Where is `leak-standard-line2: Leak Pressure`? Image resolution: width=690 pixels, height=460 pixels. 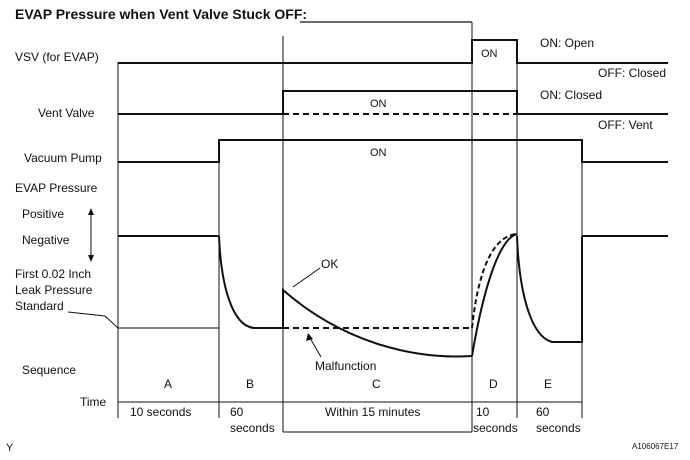
leak-standard-line2: Leak Pressure is located at coordinates (54, 290).